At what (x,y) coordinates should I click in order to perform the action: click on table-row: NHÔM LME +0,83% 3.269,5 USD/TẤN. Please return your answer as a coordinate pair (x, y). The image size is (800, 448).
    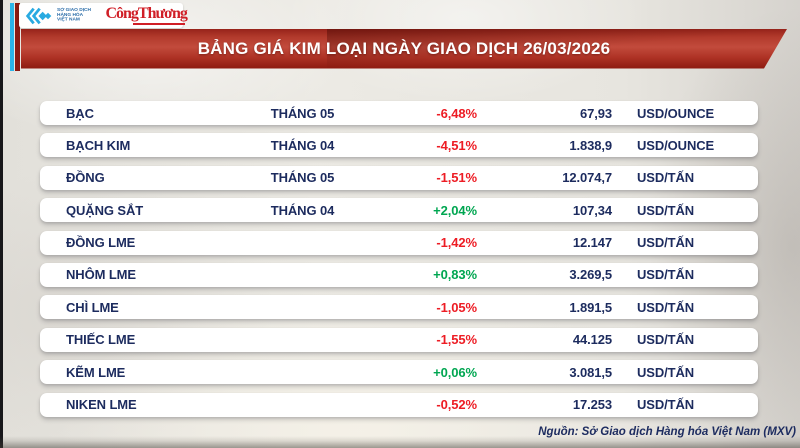
    Looking at the image, I should click on (399, 274).